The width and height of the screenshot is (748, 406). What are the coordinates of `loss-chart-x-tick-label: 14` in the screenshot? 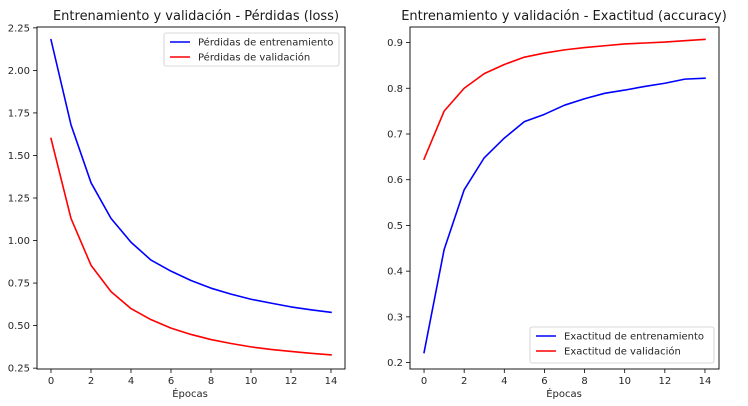 It's located at (331, 381).